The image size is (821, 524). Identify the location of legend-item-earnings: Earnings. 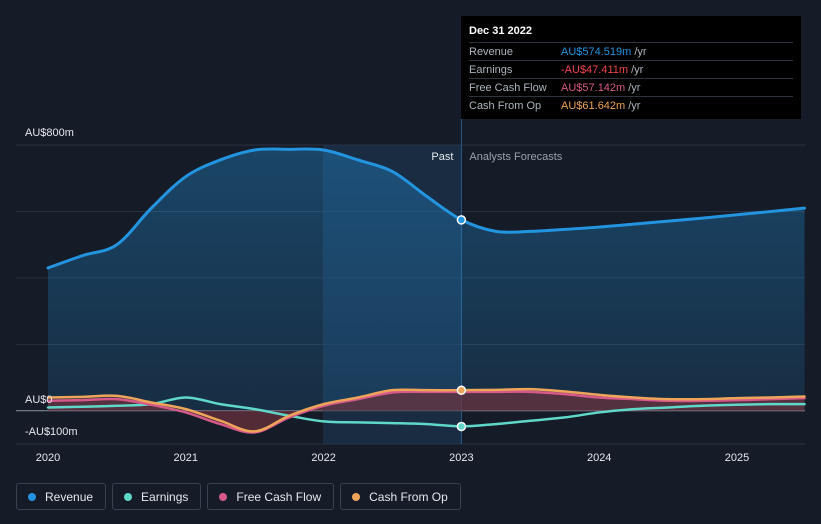
(157, 496).